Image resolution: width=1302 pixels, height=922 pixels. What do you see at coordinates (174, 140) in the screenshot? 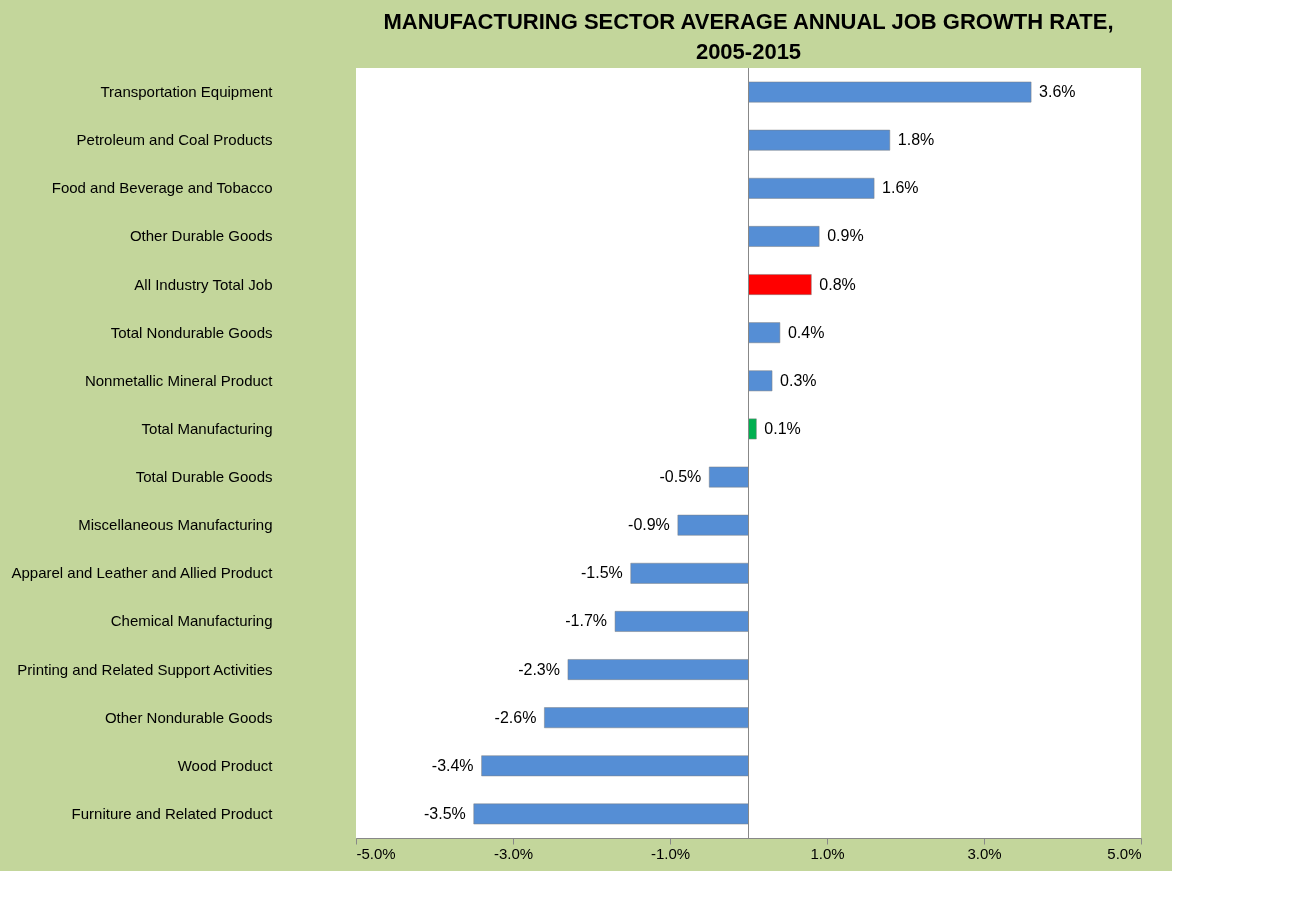
I see `y-tick-label: Petroleum and Coal Products` at bounding box center [174, 140].